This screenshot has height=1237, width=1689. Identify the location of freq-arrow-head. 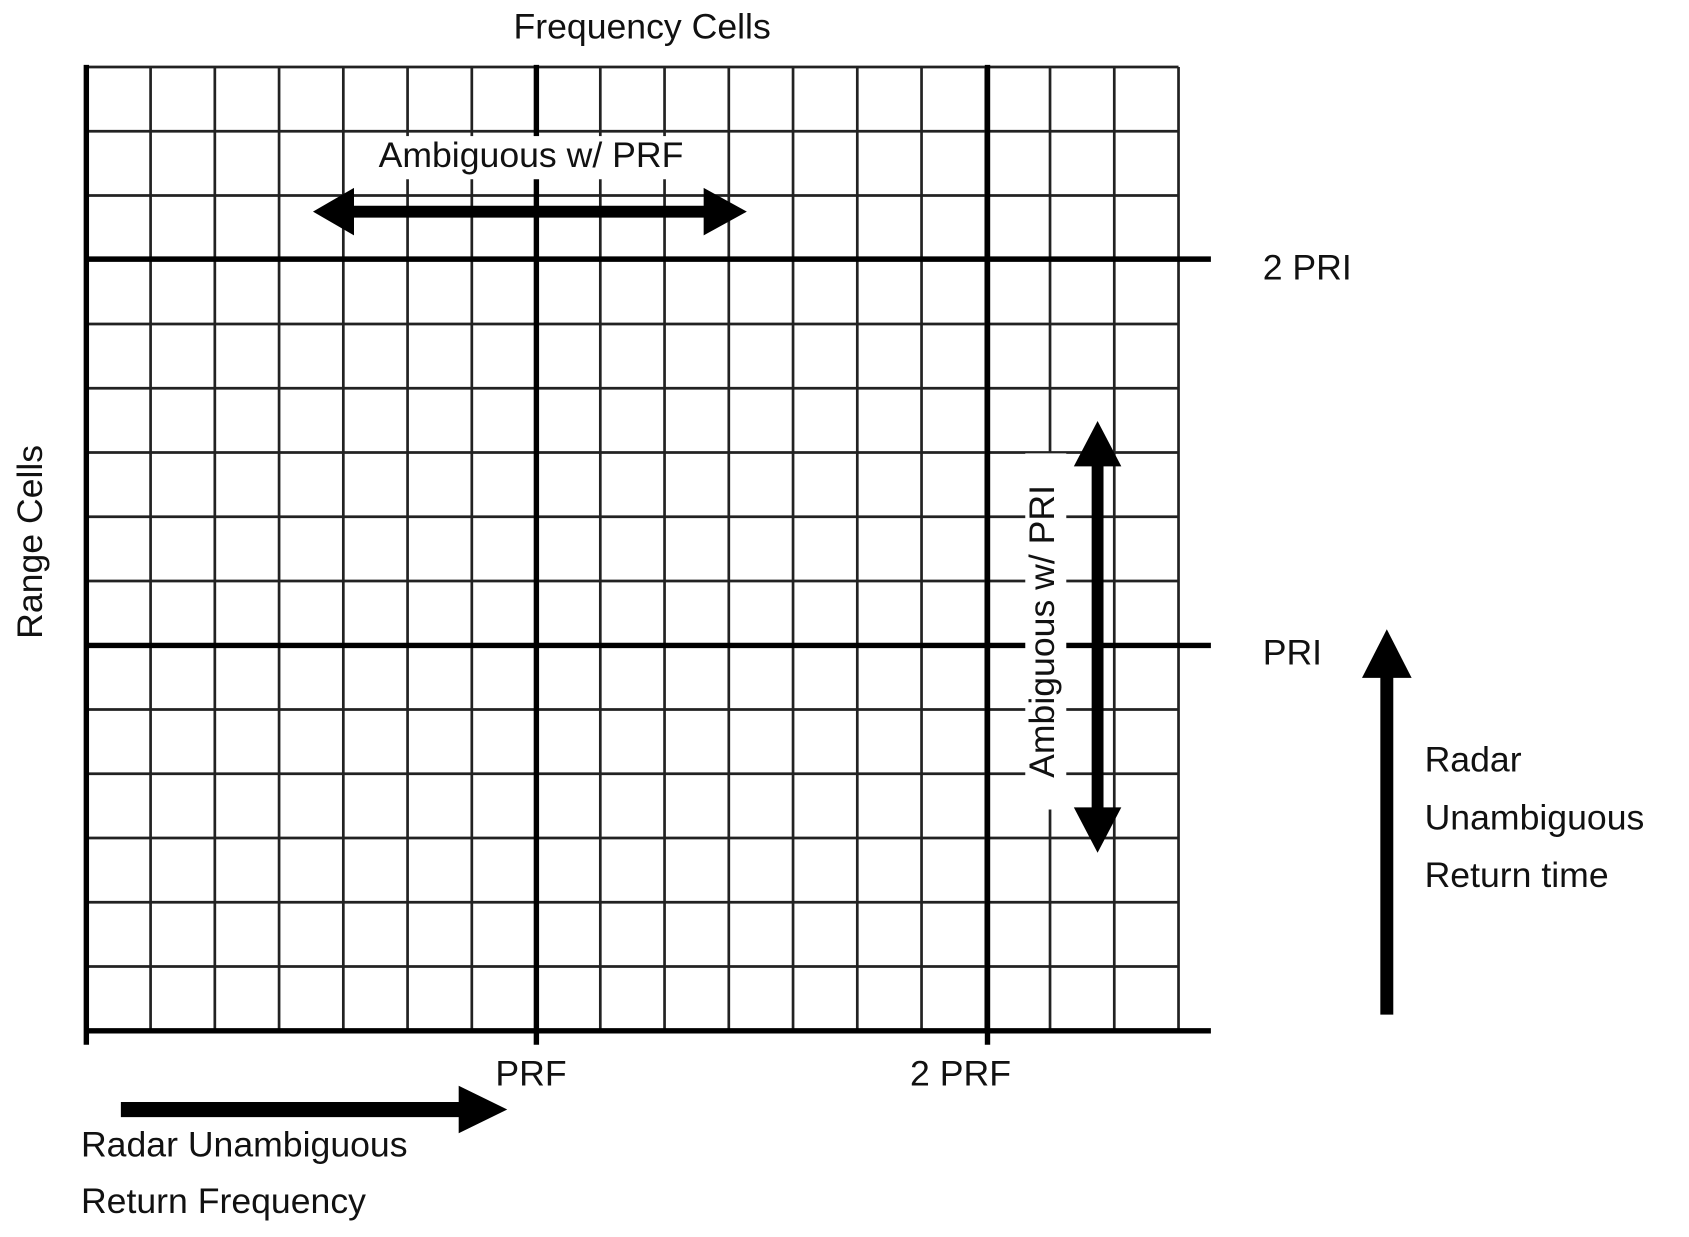
(483, 1109).